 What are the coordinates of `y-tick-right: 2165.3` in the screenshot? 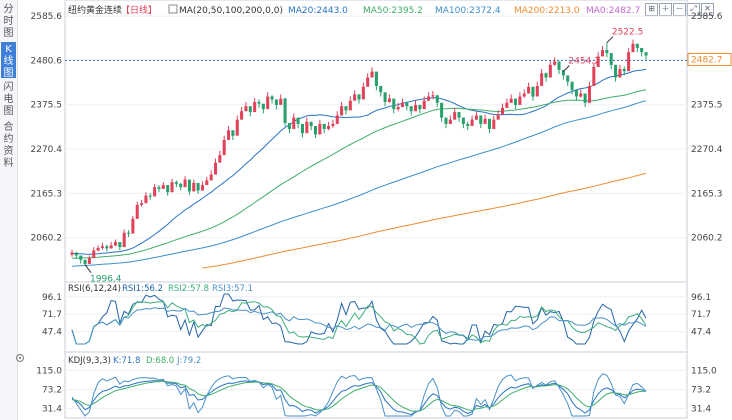 It's located at (707, 194).